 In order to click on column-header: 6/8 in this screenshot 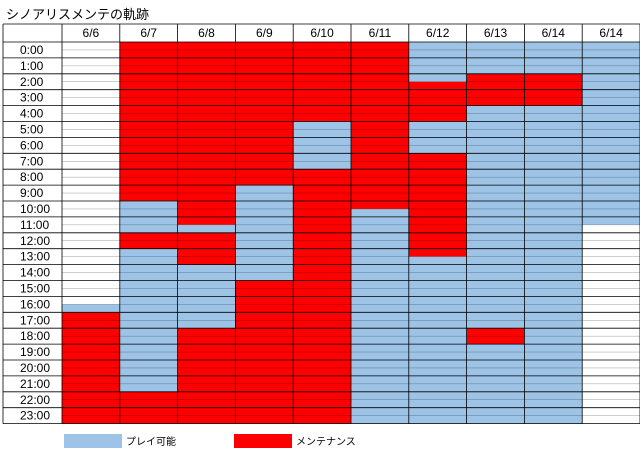, I will do `click(206, 33)`.